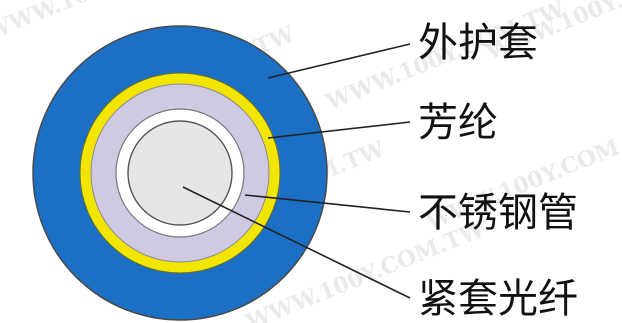  I want to click on leader-line-aramid, so click(339, 130).